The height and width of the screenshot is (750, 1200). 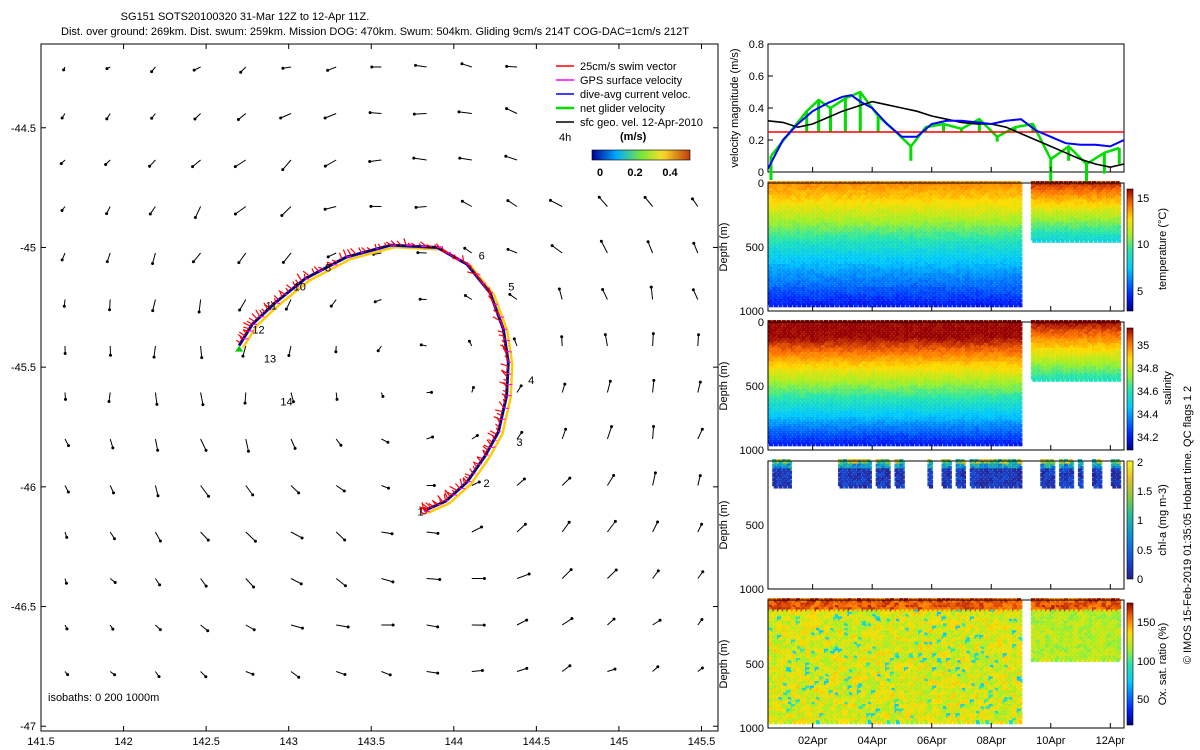 What do you see at coordinates (946, 134) in the screenshot?
I see `geo-velocity-line` at bounding box center [946, 134].